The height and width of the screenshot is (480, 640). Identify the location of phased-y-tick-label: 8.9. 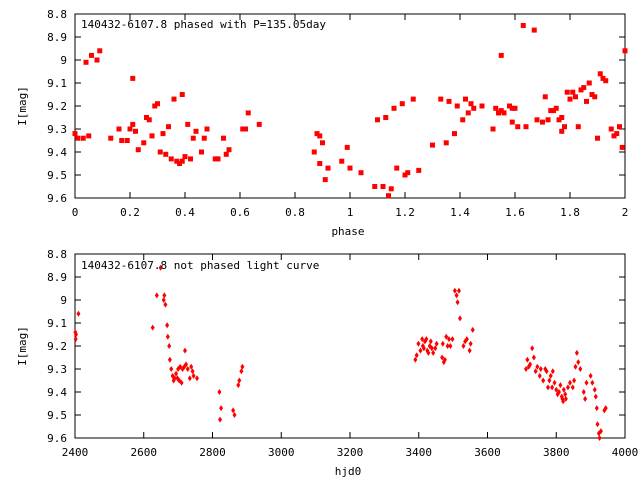
(57, 37).